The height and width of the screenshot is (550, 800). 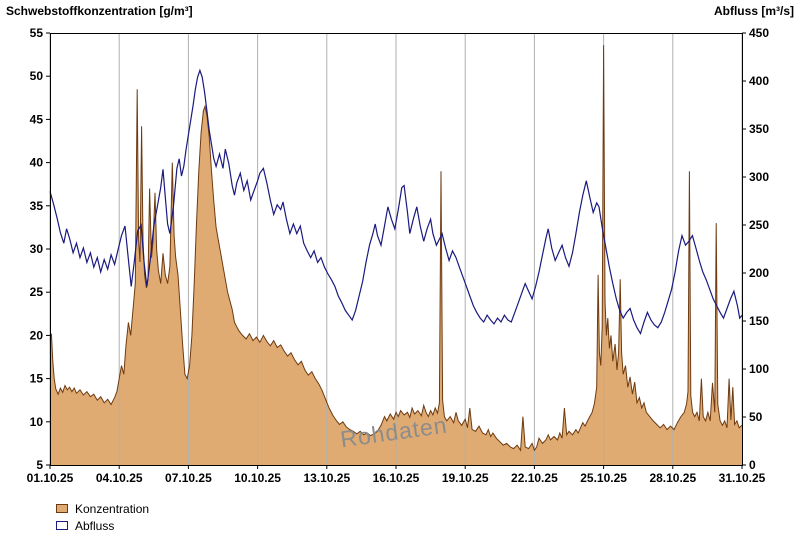 I want to click on left-axis-title: Schwebstoffkonzentration [g/m³], so click(x=99, y=11).